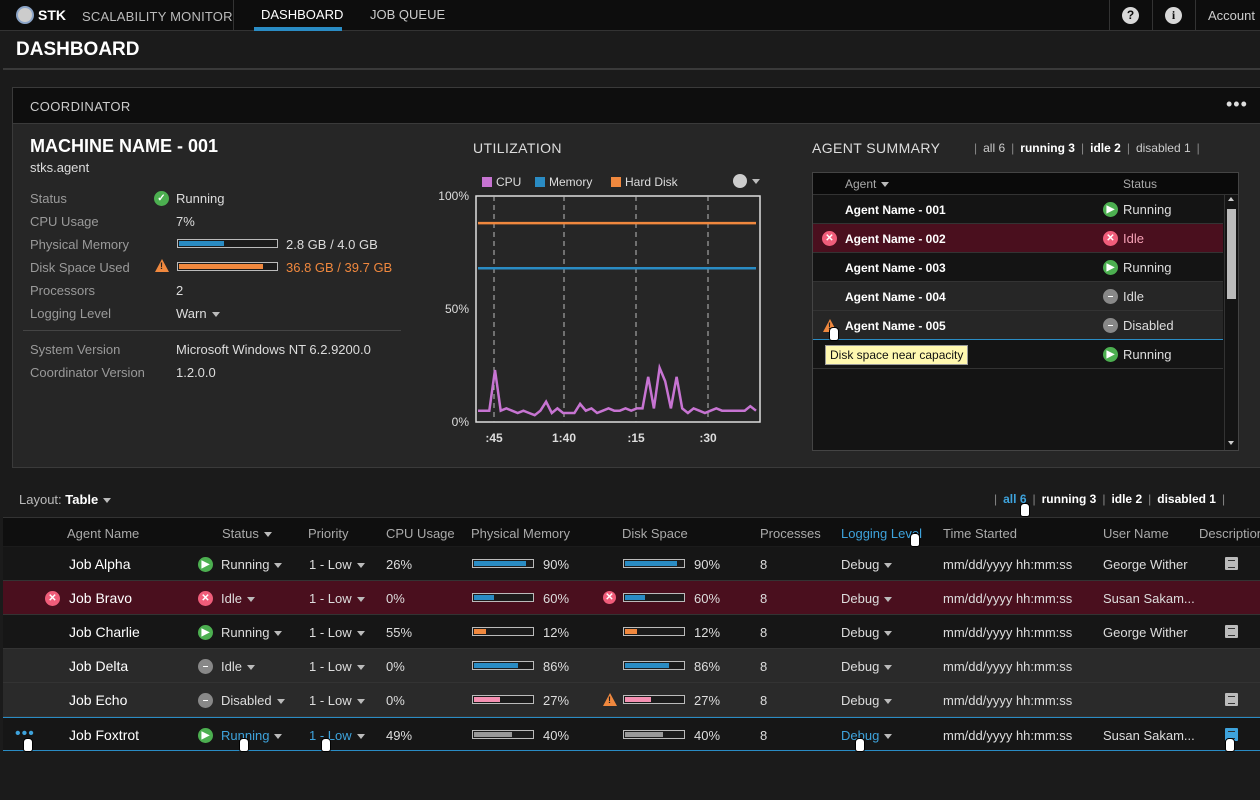 Image resolution: width=1260 pixels, height=800 pixels. Describe the element at coordinates (87, 372) in the screenshot. I see `coordinator-version-label: Coordinator Version` at that location.